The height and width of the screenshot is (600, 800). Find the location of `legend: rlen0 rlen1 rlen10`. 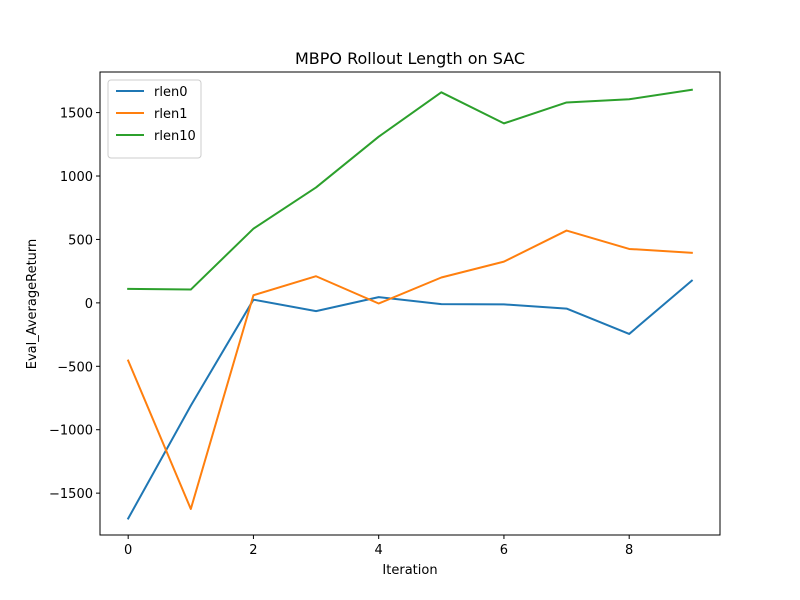

legend: rlen0 rlen1 rlen10 is located at coordinates (154, 119).